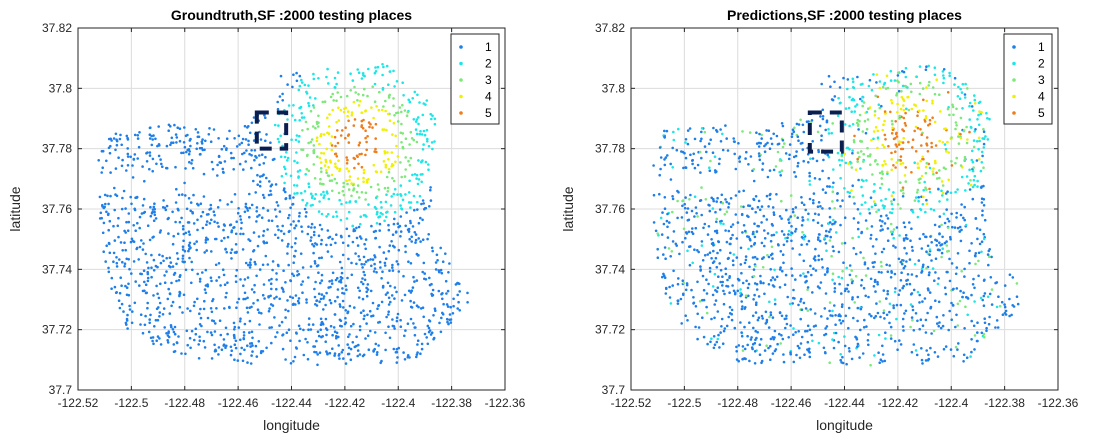 This screenshot has height=439, width=1107. I want to click on x-tick-label: -122.46, so click(238, 403).